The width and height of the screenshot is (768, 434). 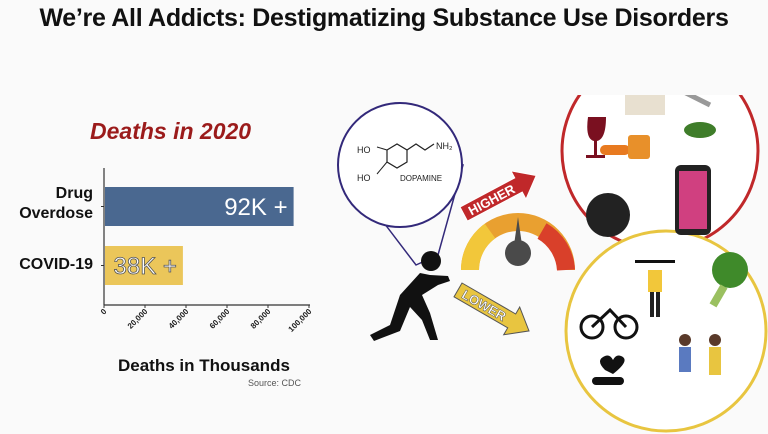 What do you see at coordinates (444, 146) in the screenshot?
I see `nh2-group: NH₂` at bounding box center [444, 146].